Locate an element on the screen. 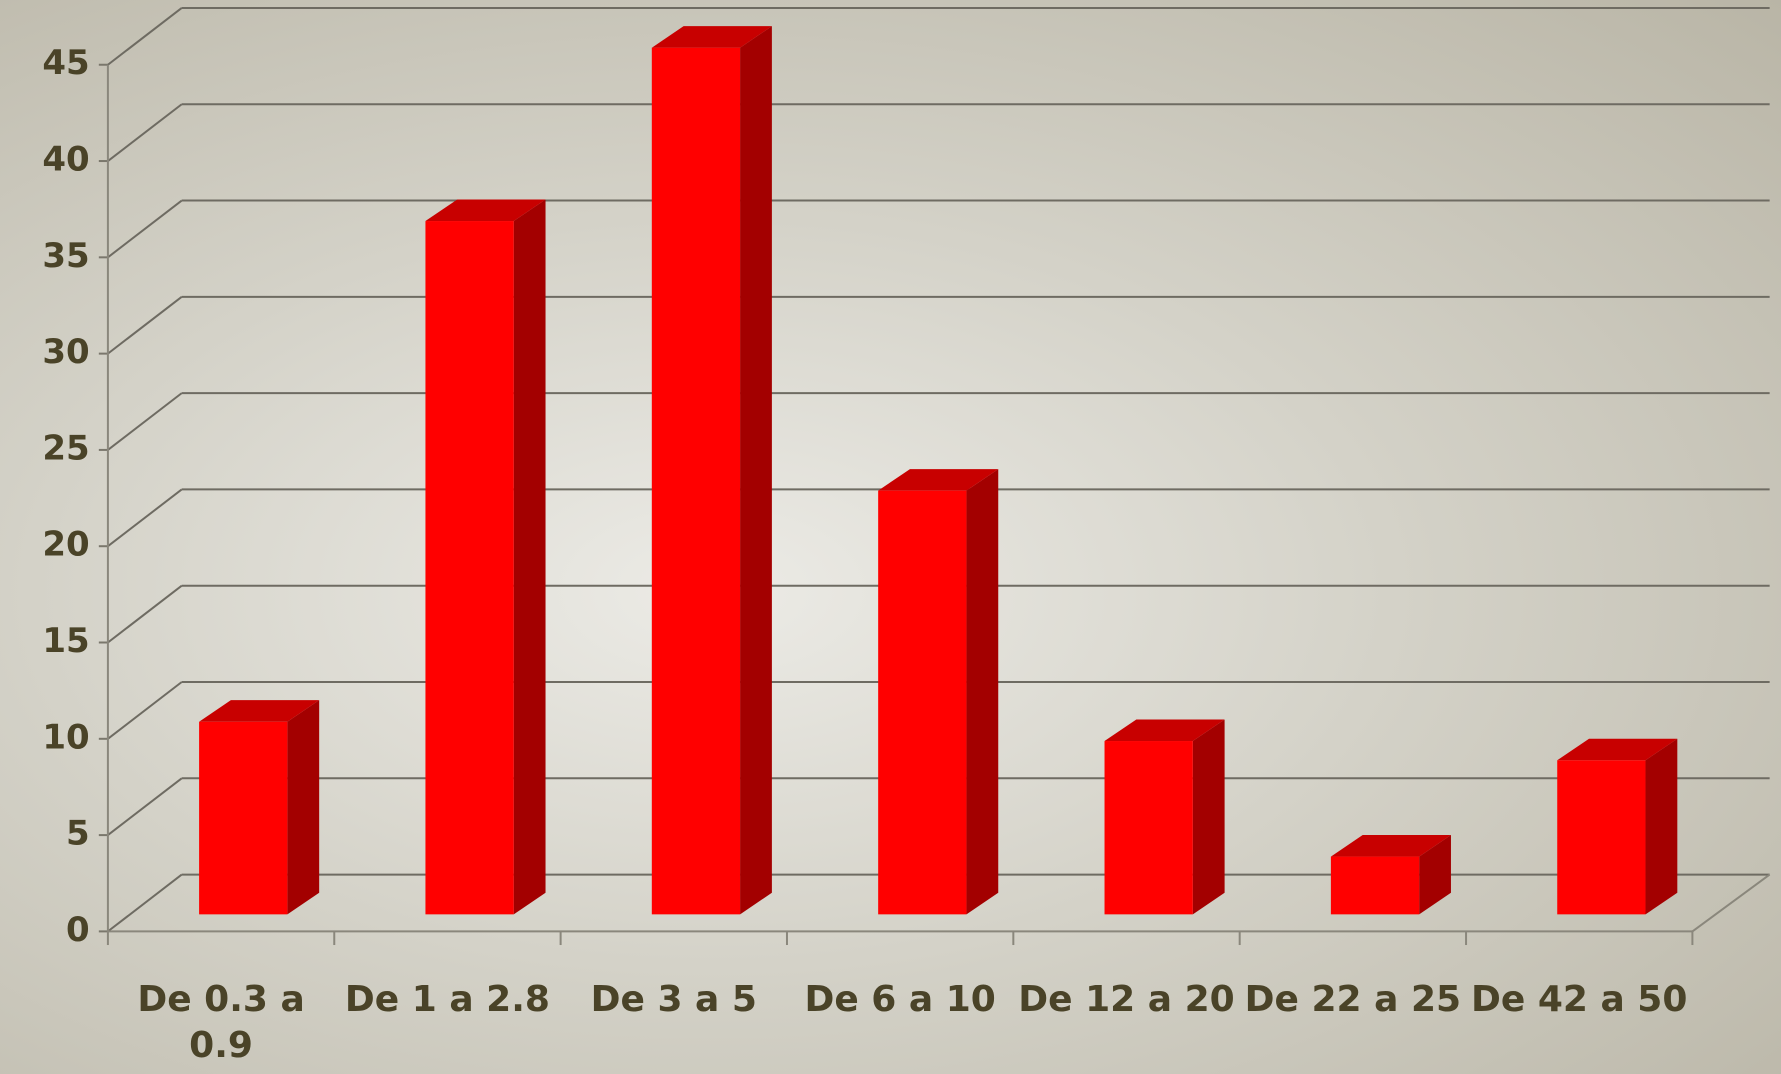 The width and height of the screenshot is (1781, 1074). x-tick-label: De 0.3 a 0.9 is located at coordinates (221, 1022).